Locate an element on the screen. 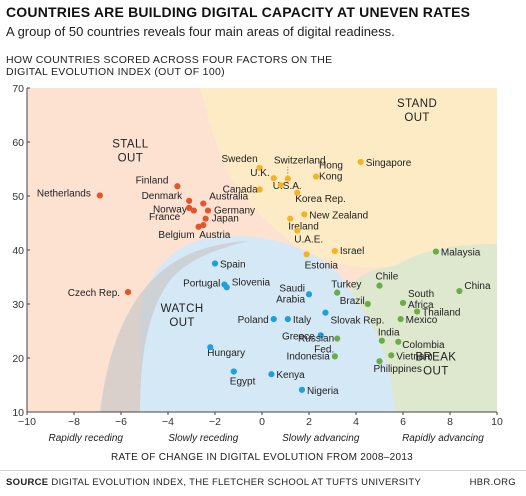 The height and width of the screenshot is (496, 526). country-label: Mexico is located at coordinates (422, 320).